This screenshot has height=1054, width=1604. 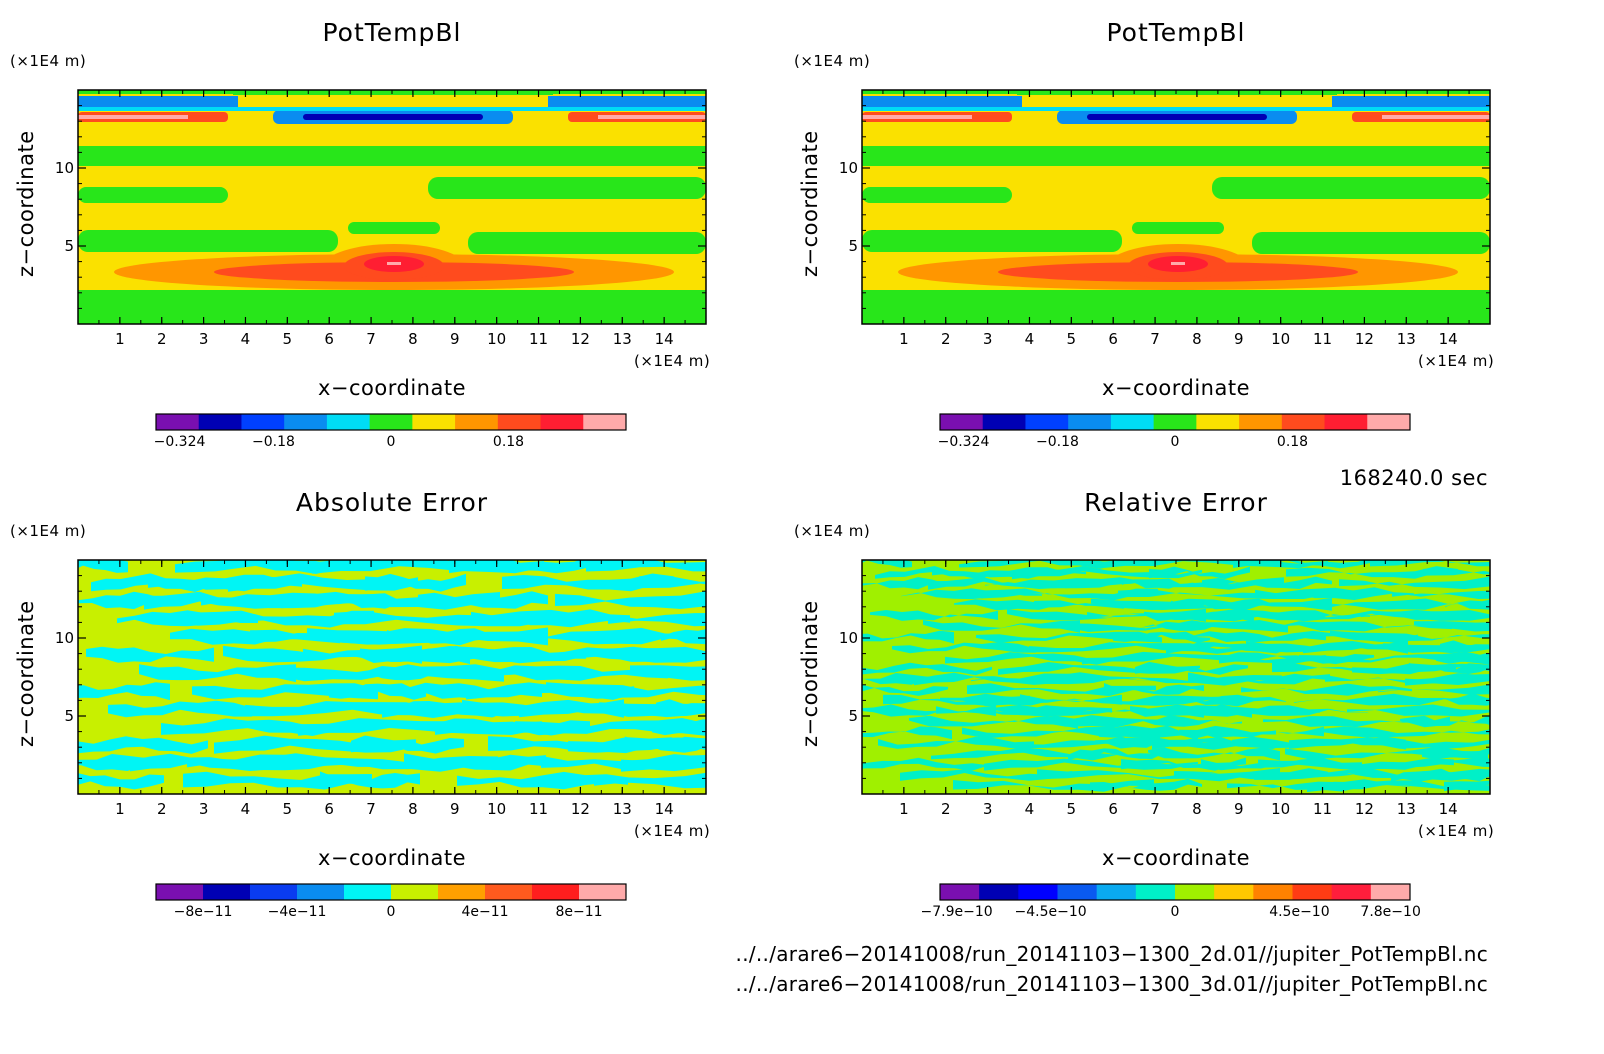 What do you see at coordinates (1175, 912) in the screenshot?
I see `colorbar-tick-label: 0` at bounding box center [1175, 912].